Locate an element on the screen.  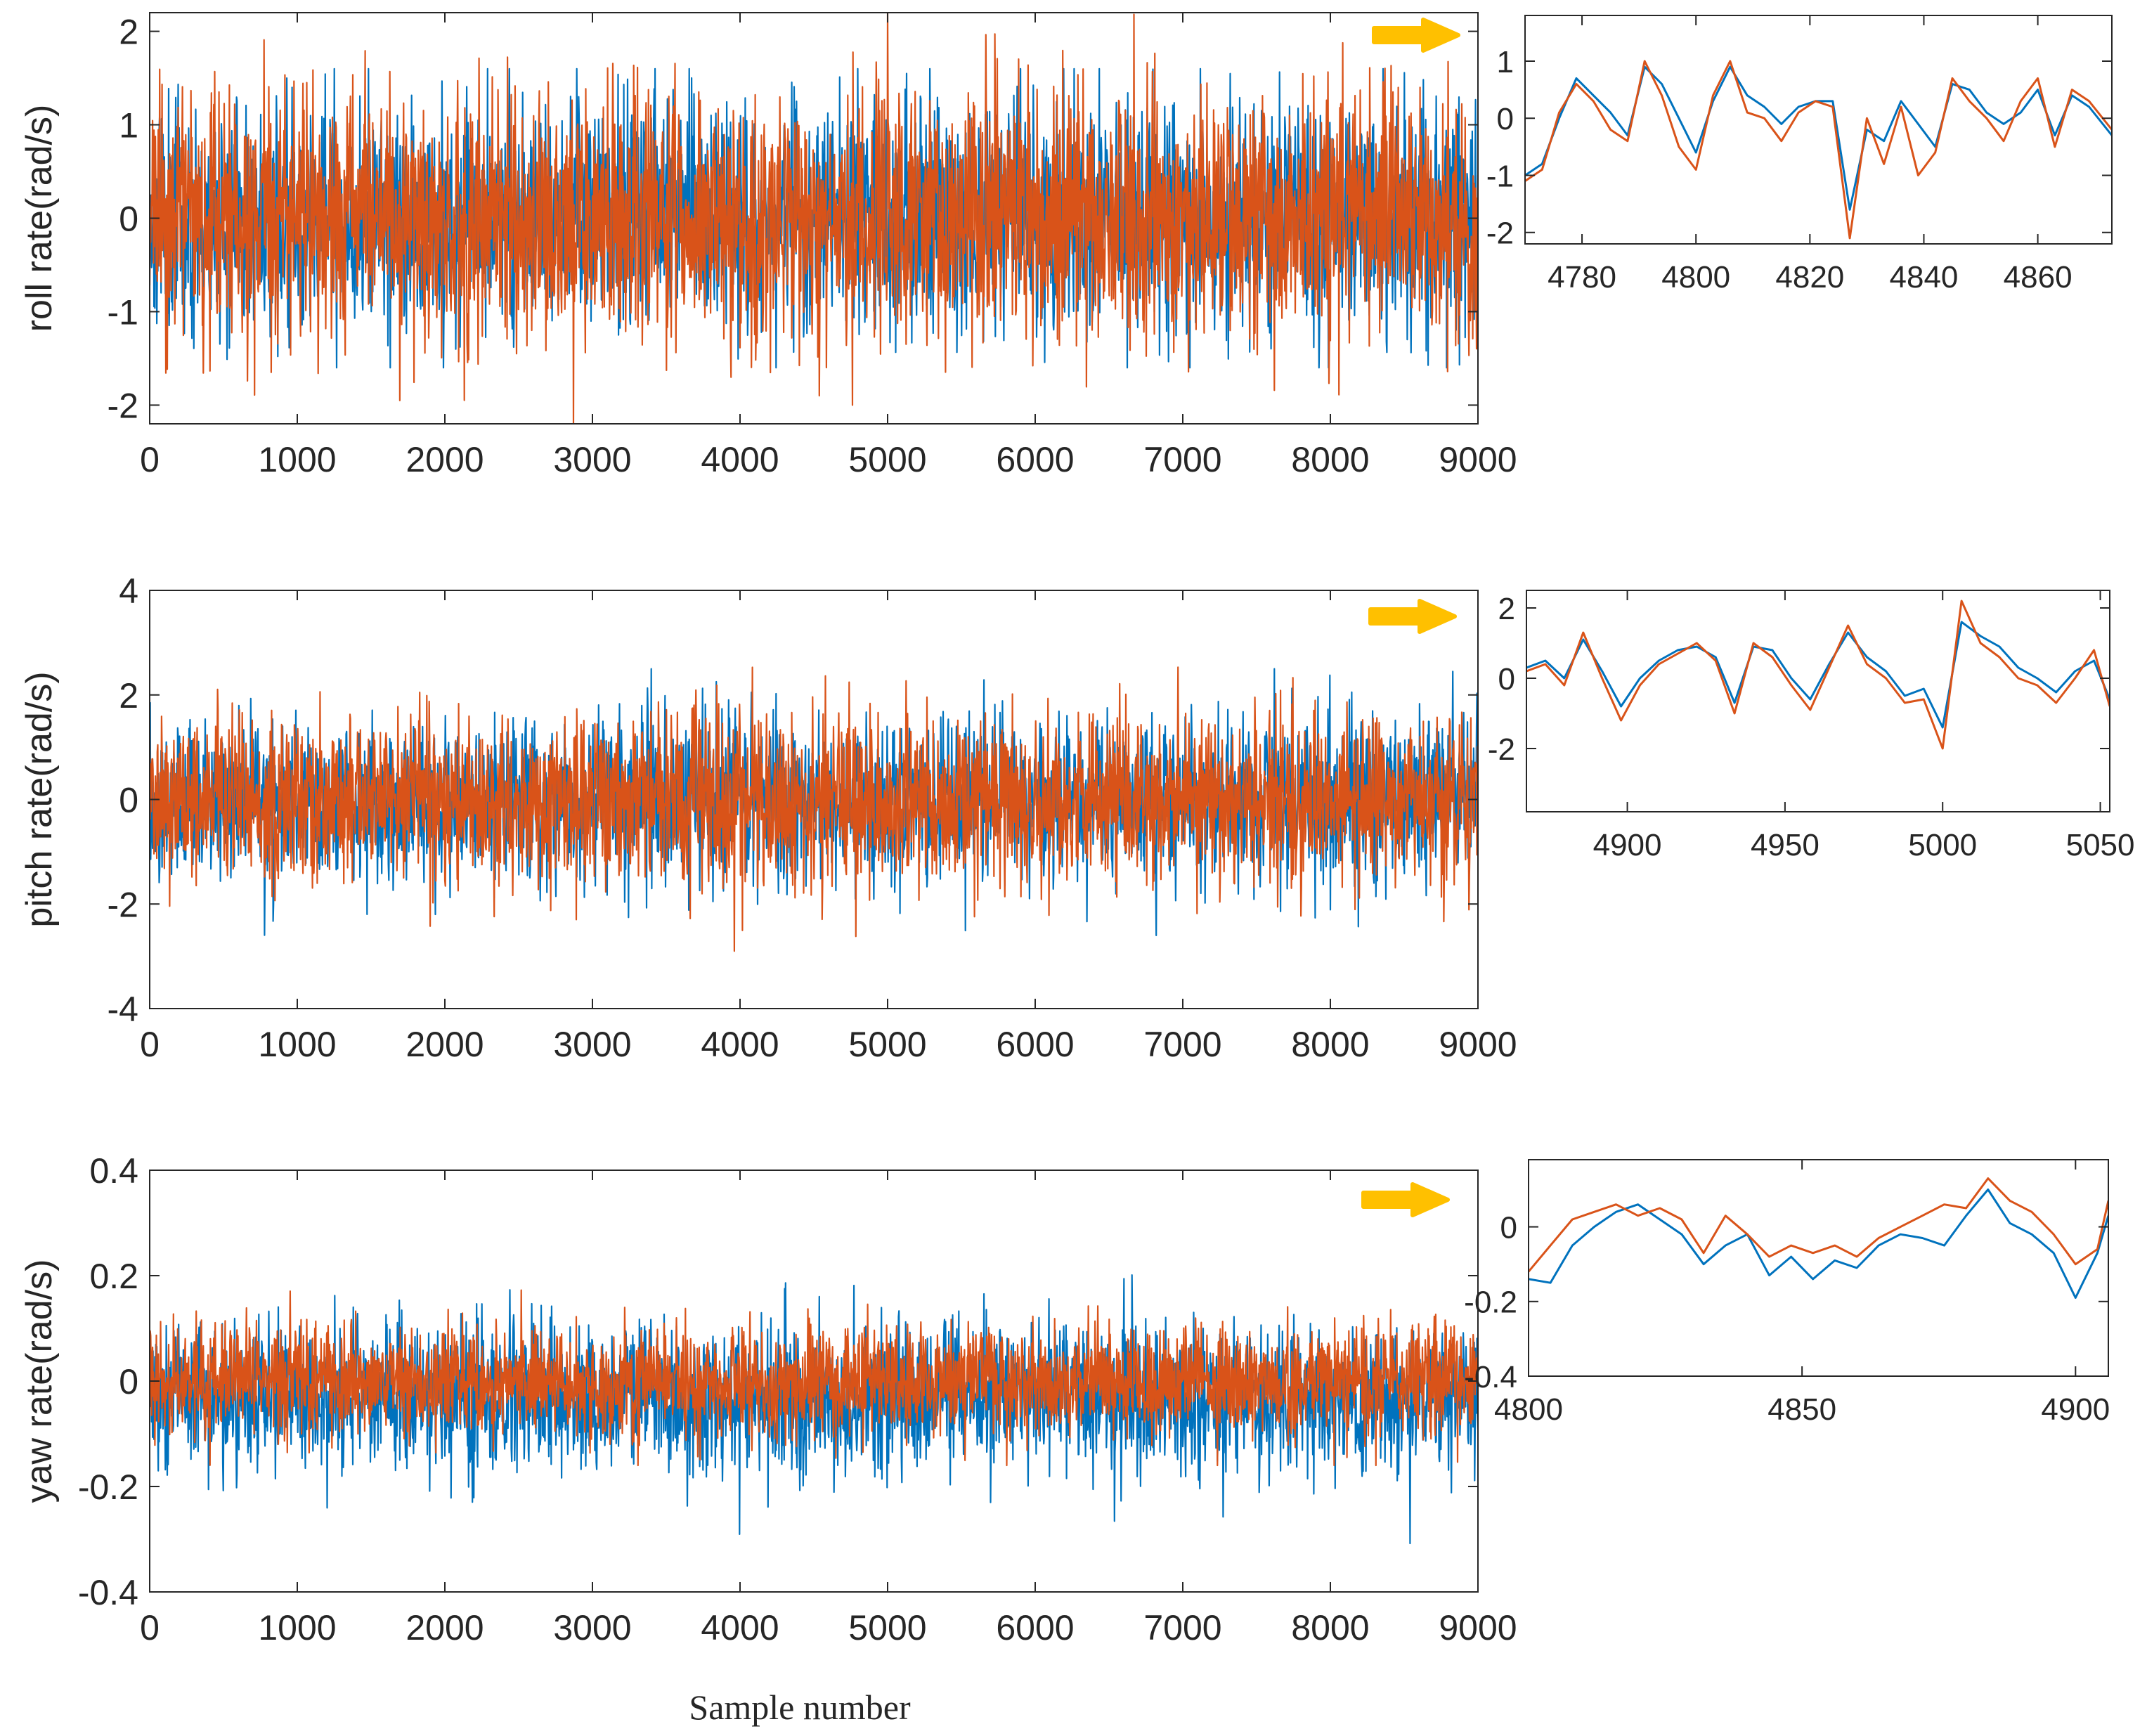
y-axis-label: roll rate(rad/s) is located at coordinates (40, 218).